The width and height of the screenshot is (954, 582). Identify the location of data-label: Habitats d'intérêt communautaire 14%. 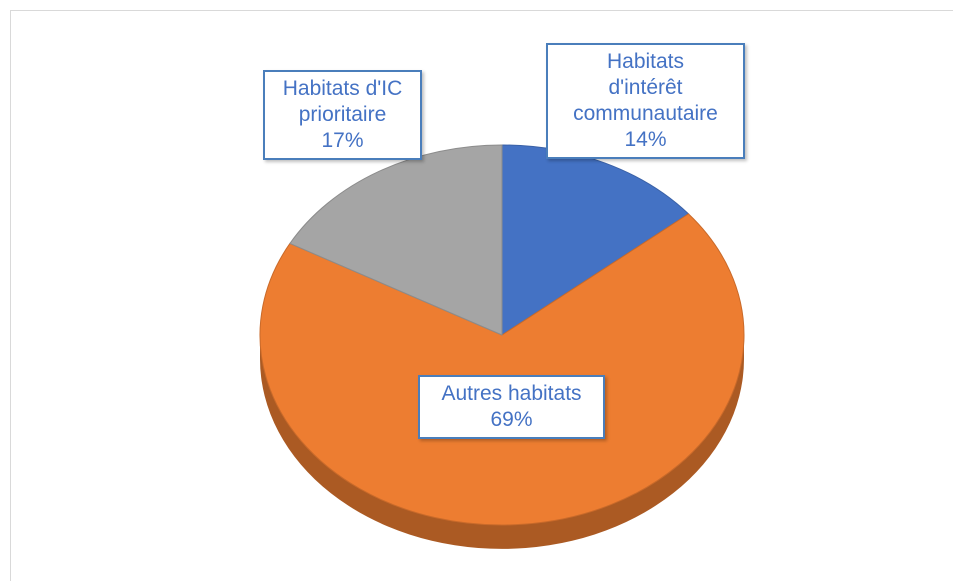
(645, 101).